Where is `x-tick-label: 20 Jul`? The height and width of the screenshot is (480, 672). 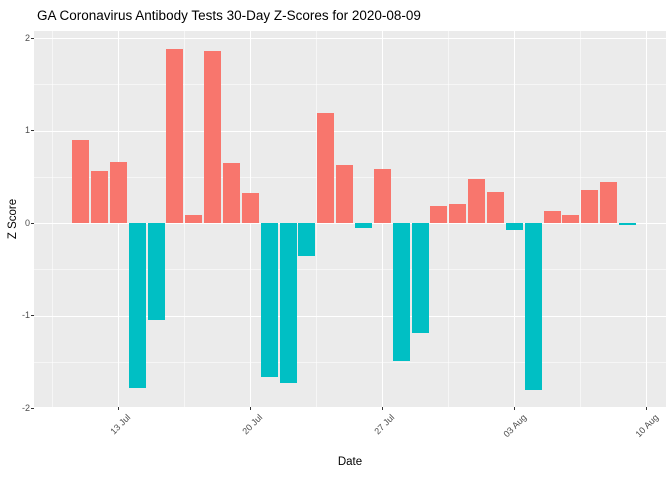
x-tick-label: 20 Jul is located at coordinates (252, 424).